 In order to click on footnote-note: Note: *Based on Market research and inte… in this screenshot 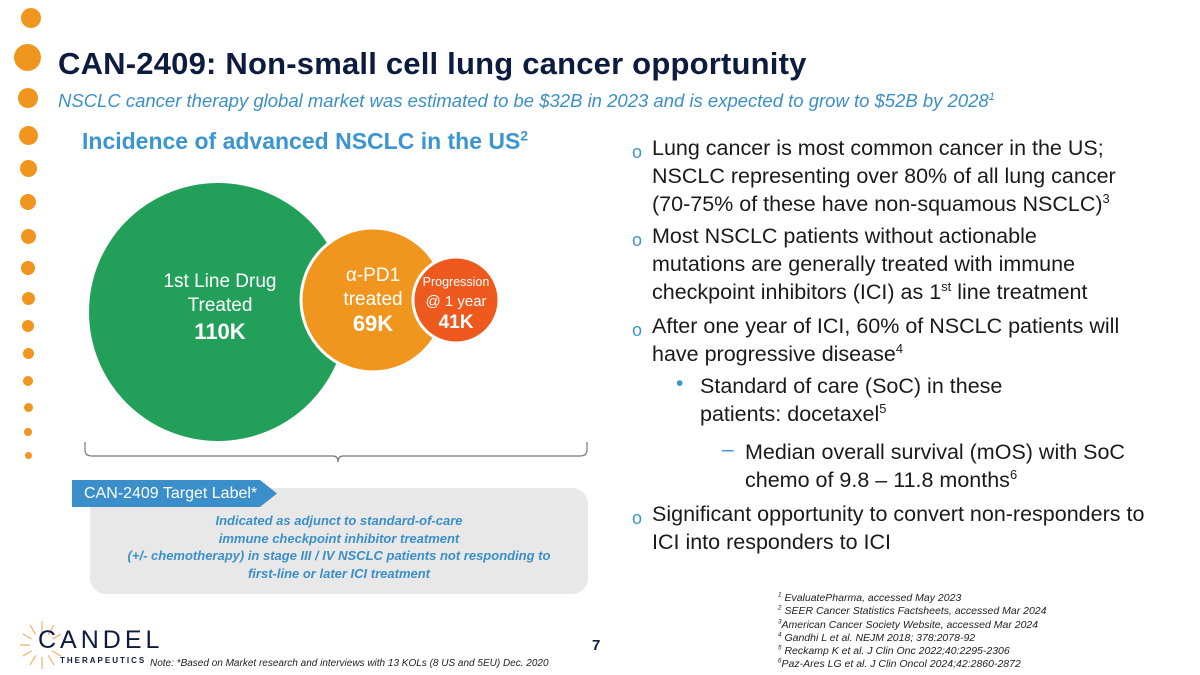, I will do `click(349, 663)`.